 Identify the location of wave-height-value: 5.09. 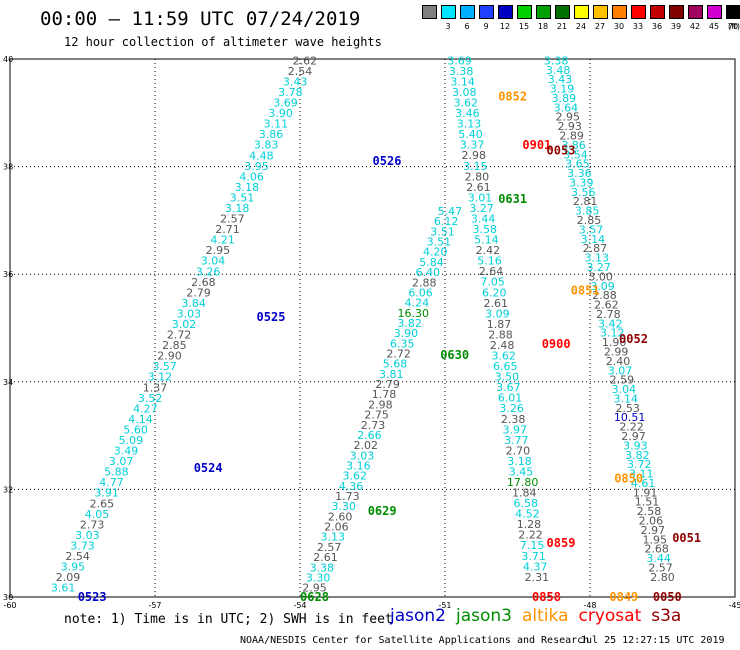
(131, 440).